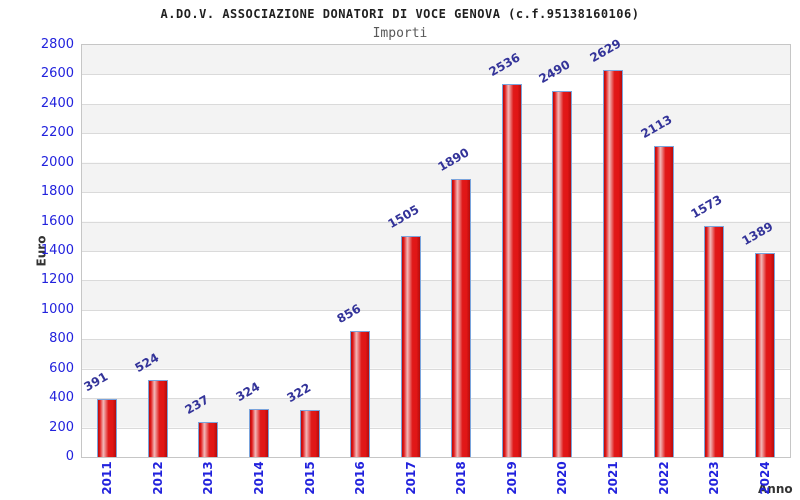 The image size is (800, 500). Describe the element at coordinates (57, 250) in the screenshot. I see `y-tick-label: 1400` at that location.